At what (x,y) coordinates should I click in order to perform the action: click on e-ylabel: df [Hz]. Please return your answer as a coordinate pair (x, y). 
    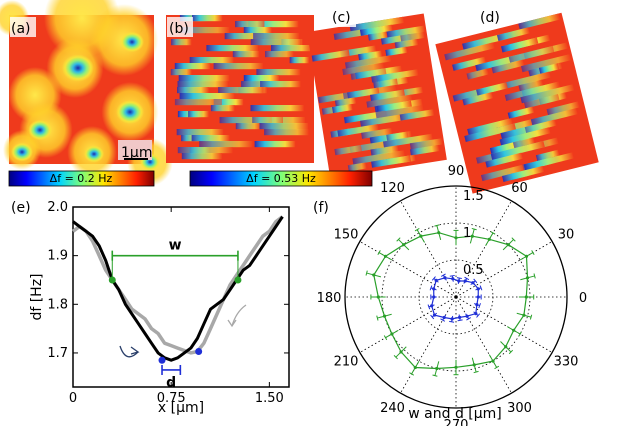
    Looking at the image, I should click on (37, 296).